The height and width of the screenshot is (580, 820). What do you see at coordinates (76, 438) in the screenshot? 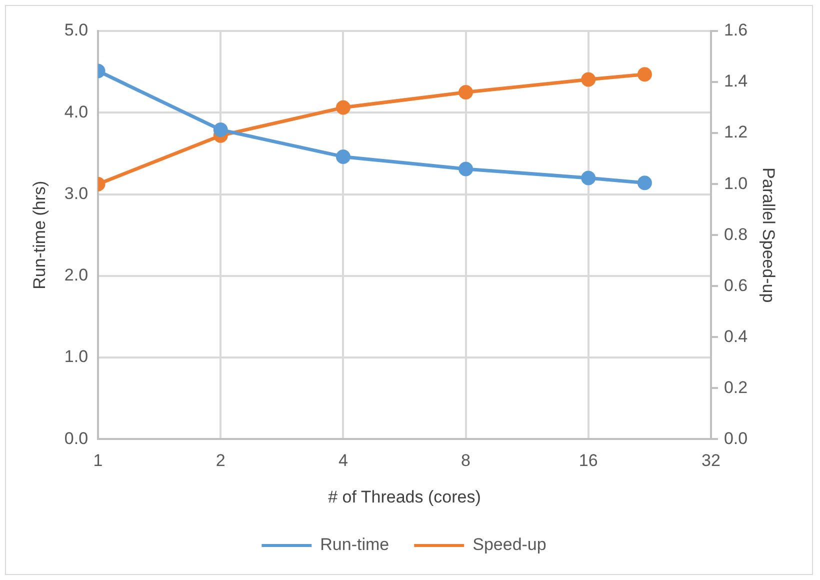
I see `y-tick-label: 0.0` at bounding box center [76, 438].